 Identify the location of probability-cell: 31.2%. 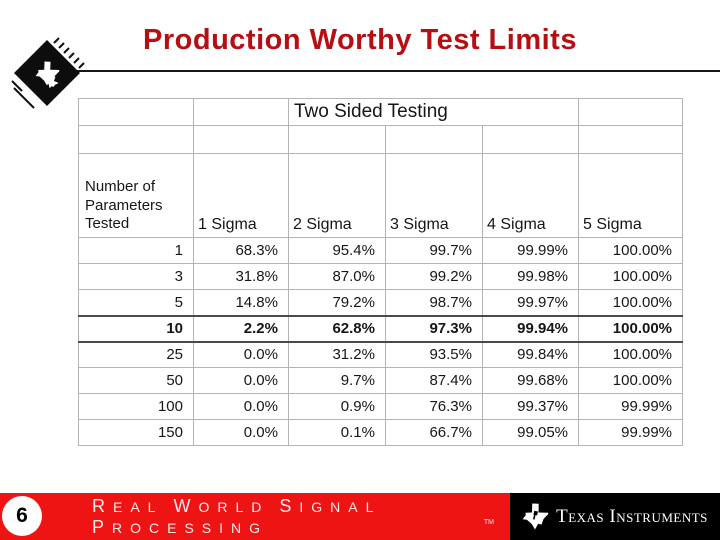
(337, 354).